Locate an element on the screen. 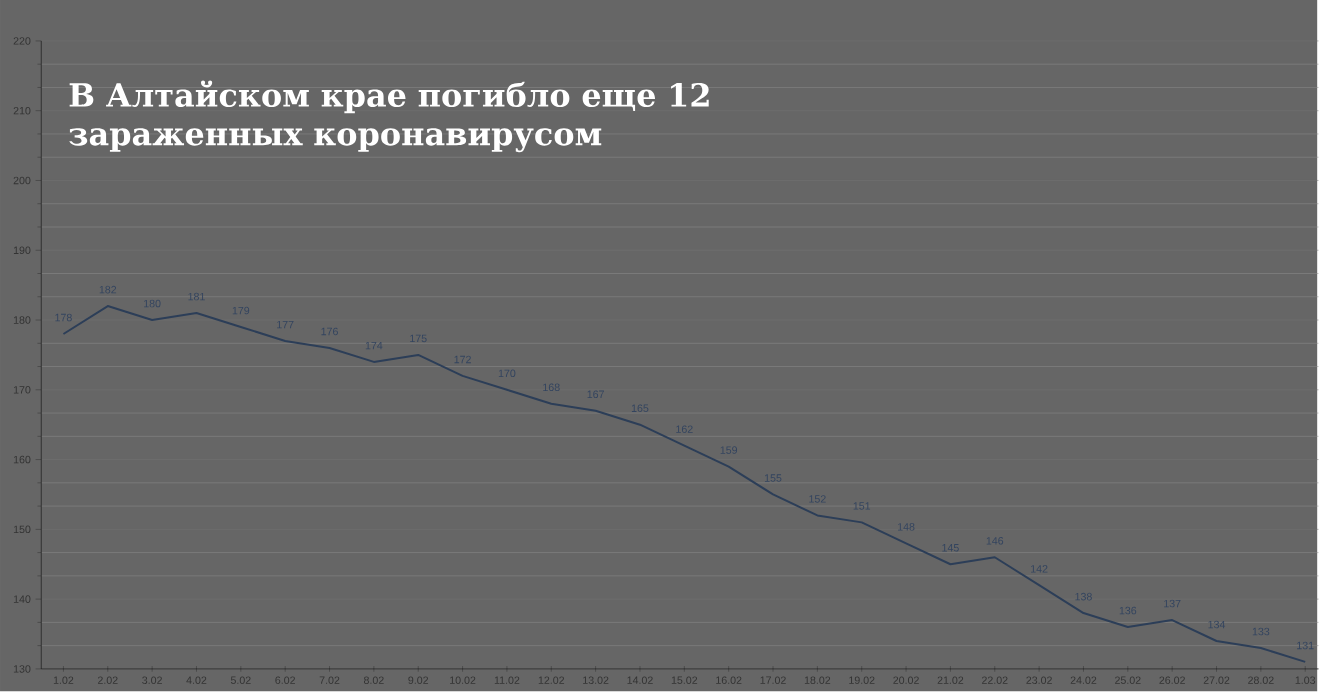  text: В Алтайском крае погибло еще 12 зараженных коронавирусом is located at coordinates (389, 116).